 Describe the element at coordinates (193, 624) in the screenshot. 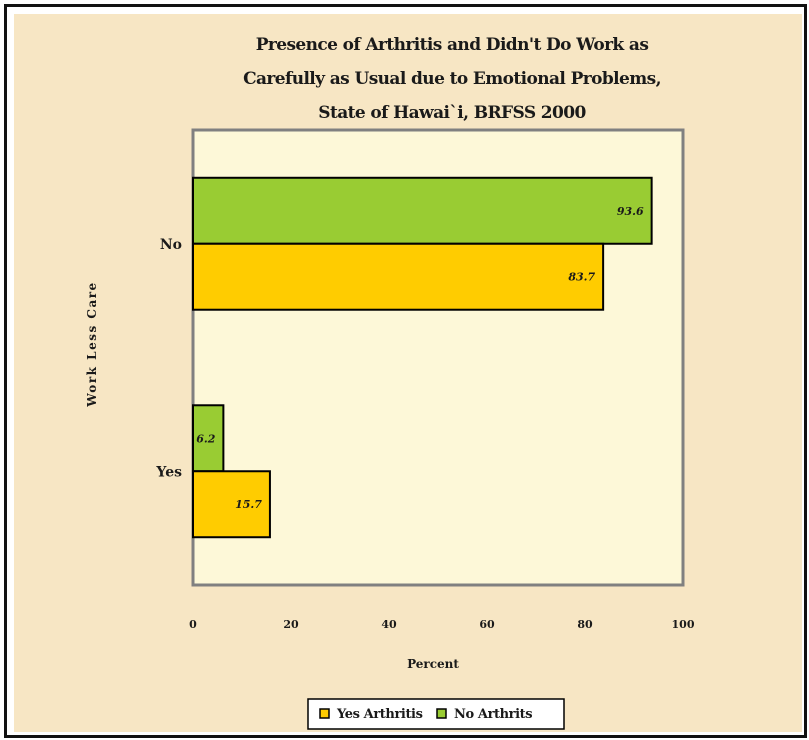

I see `x-tick-label-0: 0` at that location.